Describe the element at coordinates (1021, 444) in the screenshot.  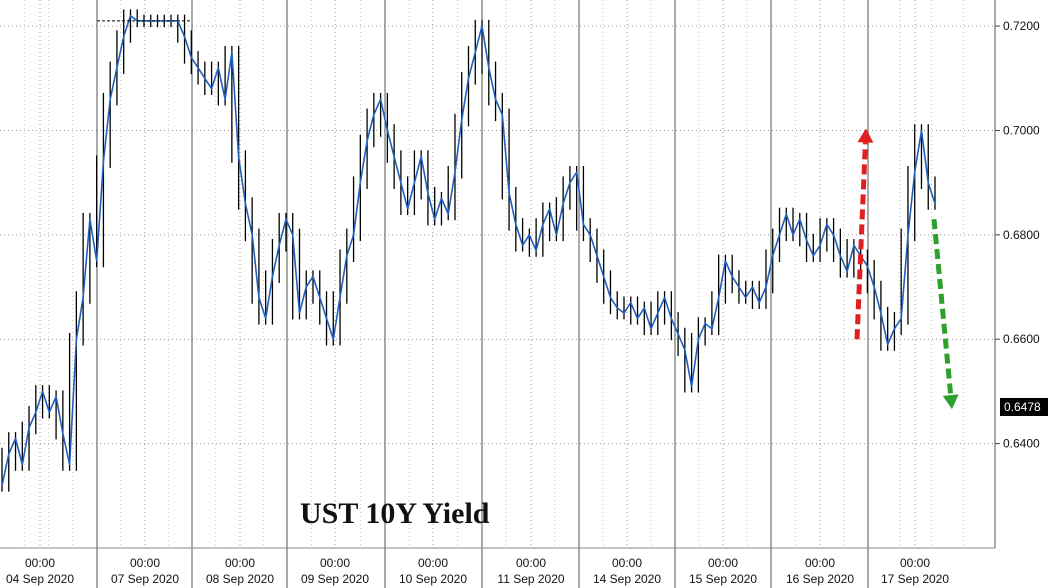
I see `y-tick-label: 0.6400` at that location.